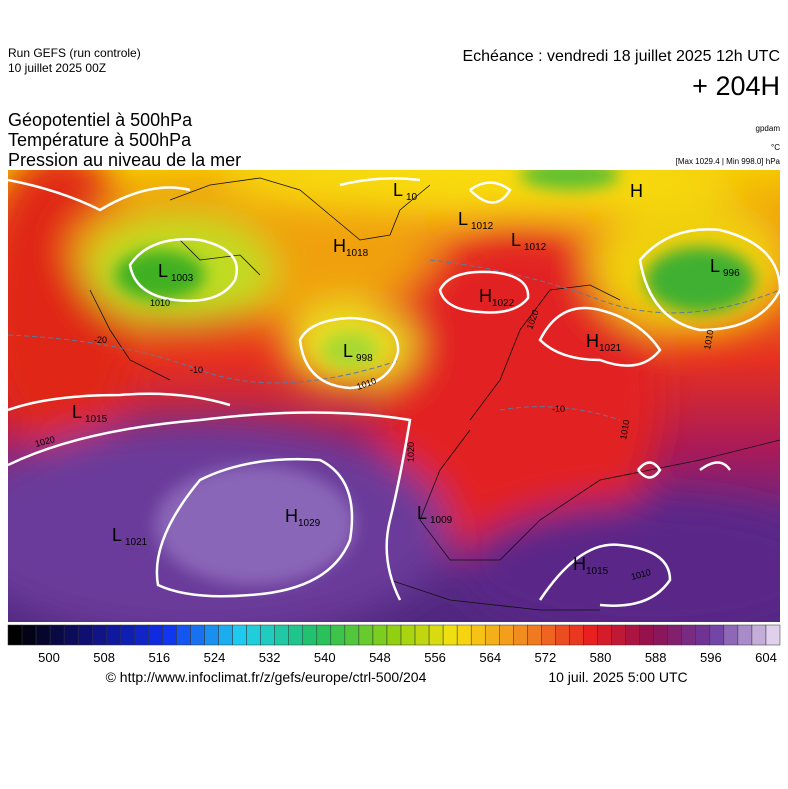 The image size is (788, 789). What do you see at coordinates (325, 657) in the screenshot?
I see `colorbar-tick-label: 540` at bounding box center [325, 657].